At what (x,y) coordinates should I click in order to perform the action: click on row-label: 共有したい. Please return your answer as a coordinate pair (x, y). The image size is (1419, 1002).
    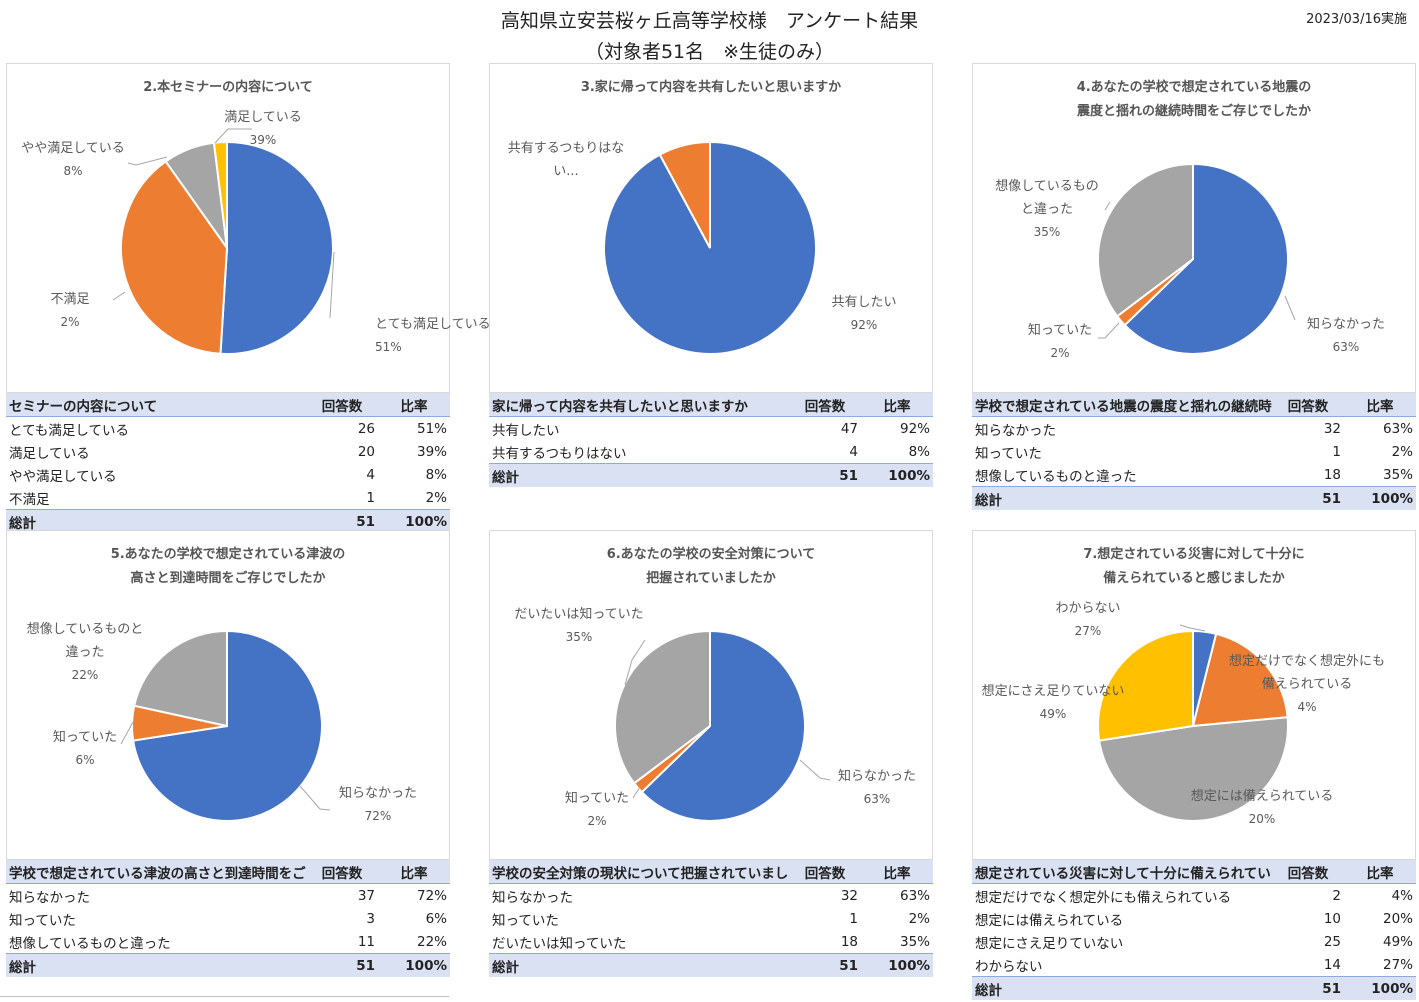
    Looking at the image, I should click on (526, 430).